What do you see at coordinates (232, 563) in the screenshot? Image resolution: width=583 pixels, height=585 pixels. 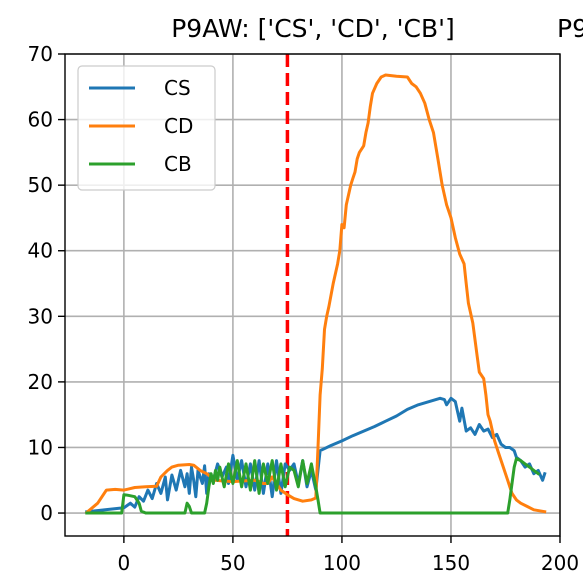 I see `x-tick-label: 50` at bounding box center [232, 563].